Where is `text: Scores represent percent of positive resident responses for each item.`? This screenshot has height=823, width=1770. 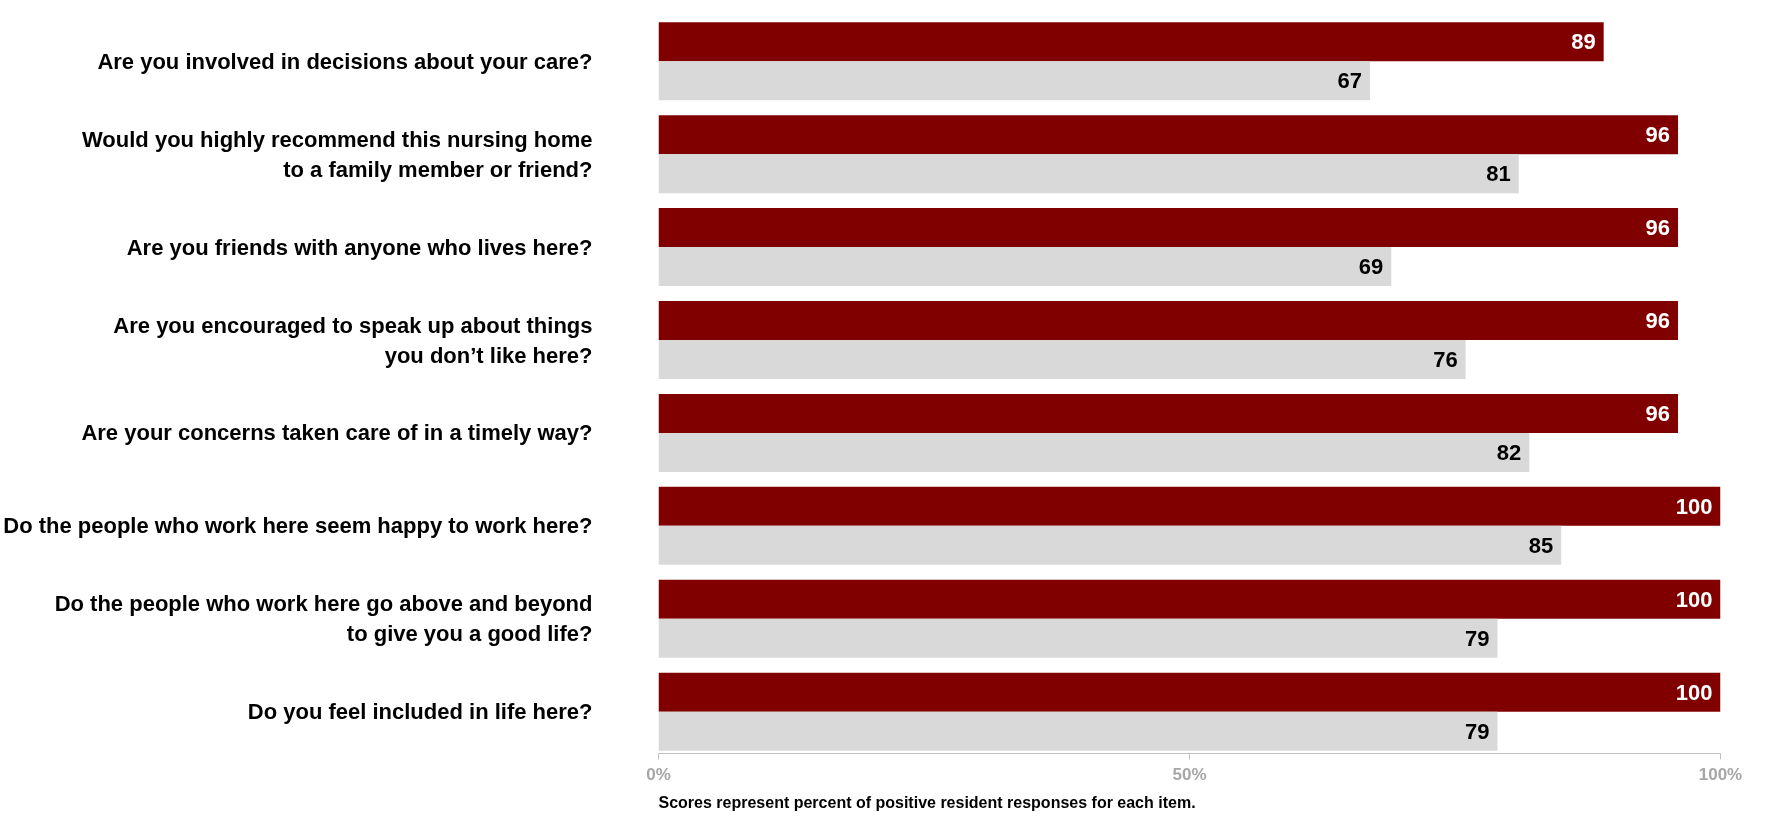
text: Scores represent percent of positive resident responses for each item. is located at coordinates (927, 802).